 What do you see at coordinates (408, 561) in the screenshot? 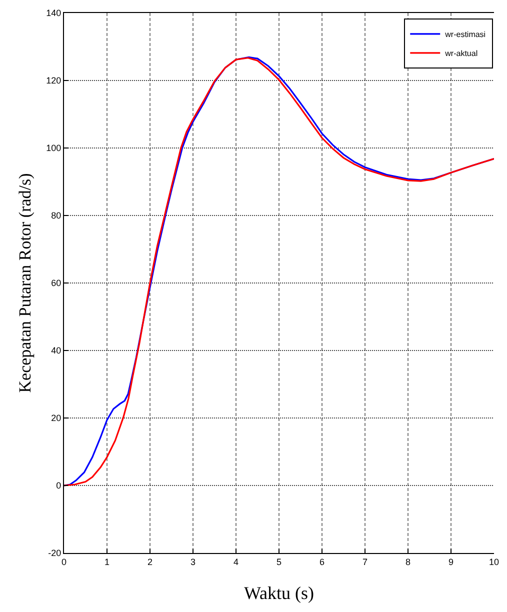
I see `x-tick-label: 8` at bounding box center [408, 561].